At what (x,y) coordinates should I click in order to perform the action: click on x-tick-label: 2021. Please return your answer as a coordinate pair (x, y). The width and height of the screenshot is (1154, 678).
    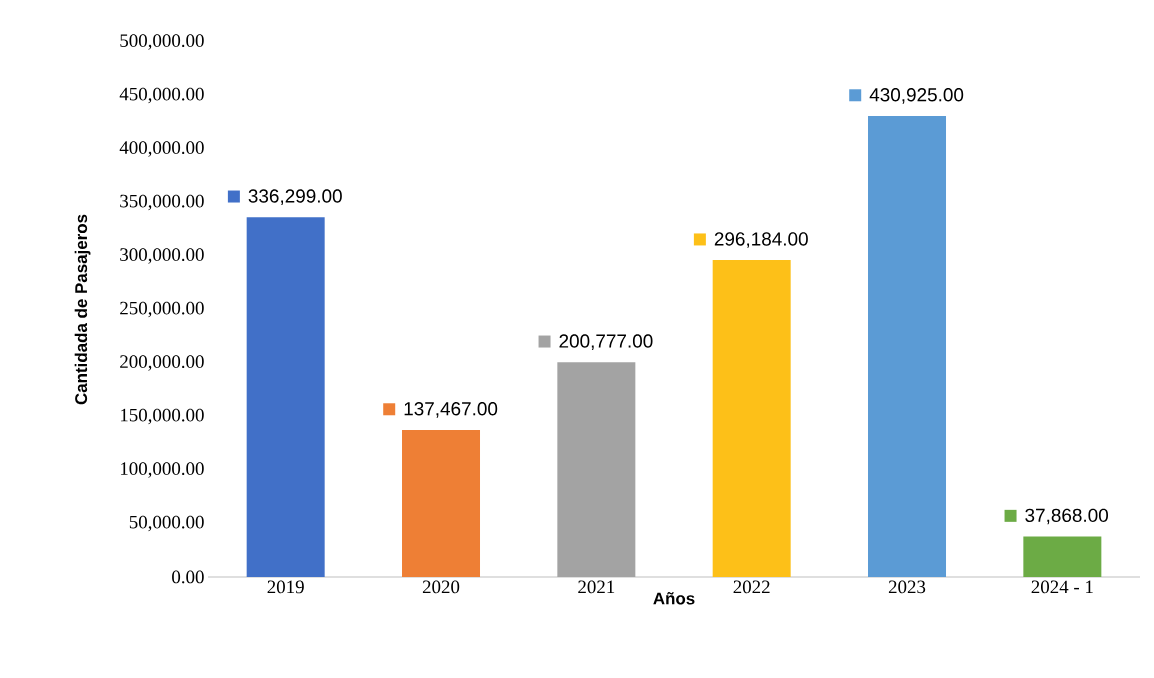
    Looking at the image, I should click on (596, 587).